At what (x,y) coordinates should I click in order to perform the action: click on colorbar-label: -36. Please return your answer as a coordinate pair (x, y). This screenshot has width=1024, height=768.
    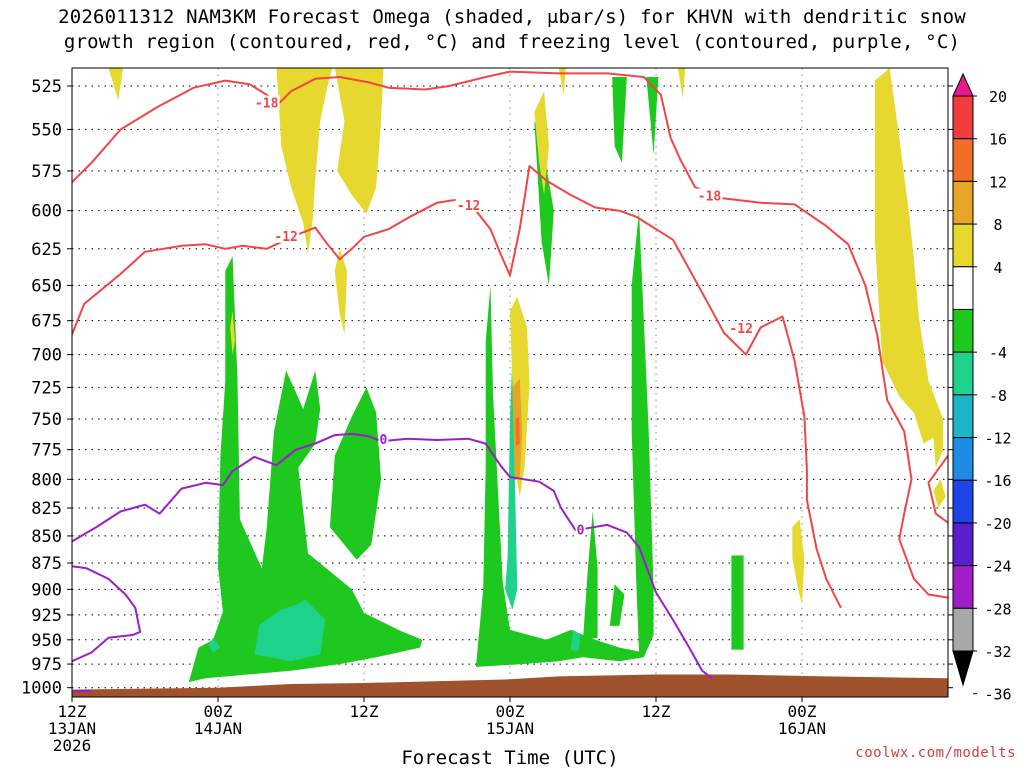
    Looking at the image, I should click on (997, 695).